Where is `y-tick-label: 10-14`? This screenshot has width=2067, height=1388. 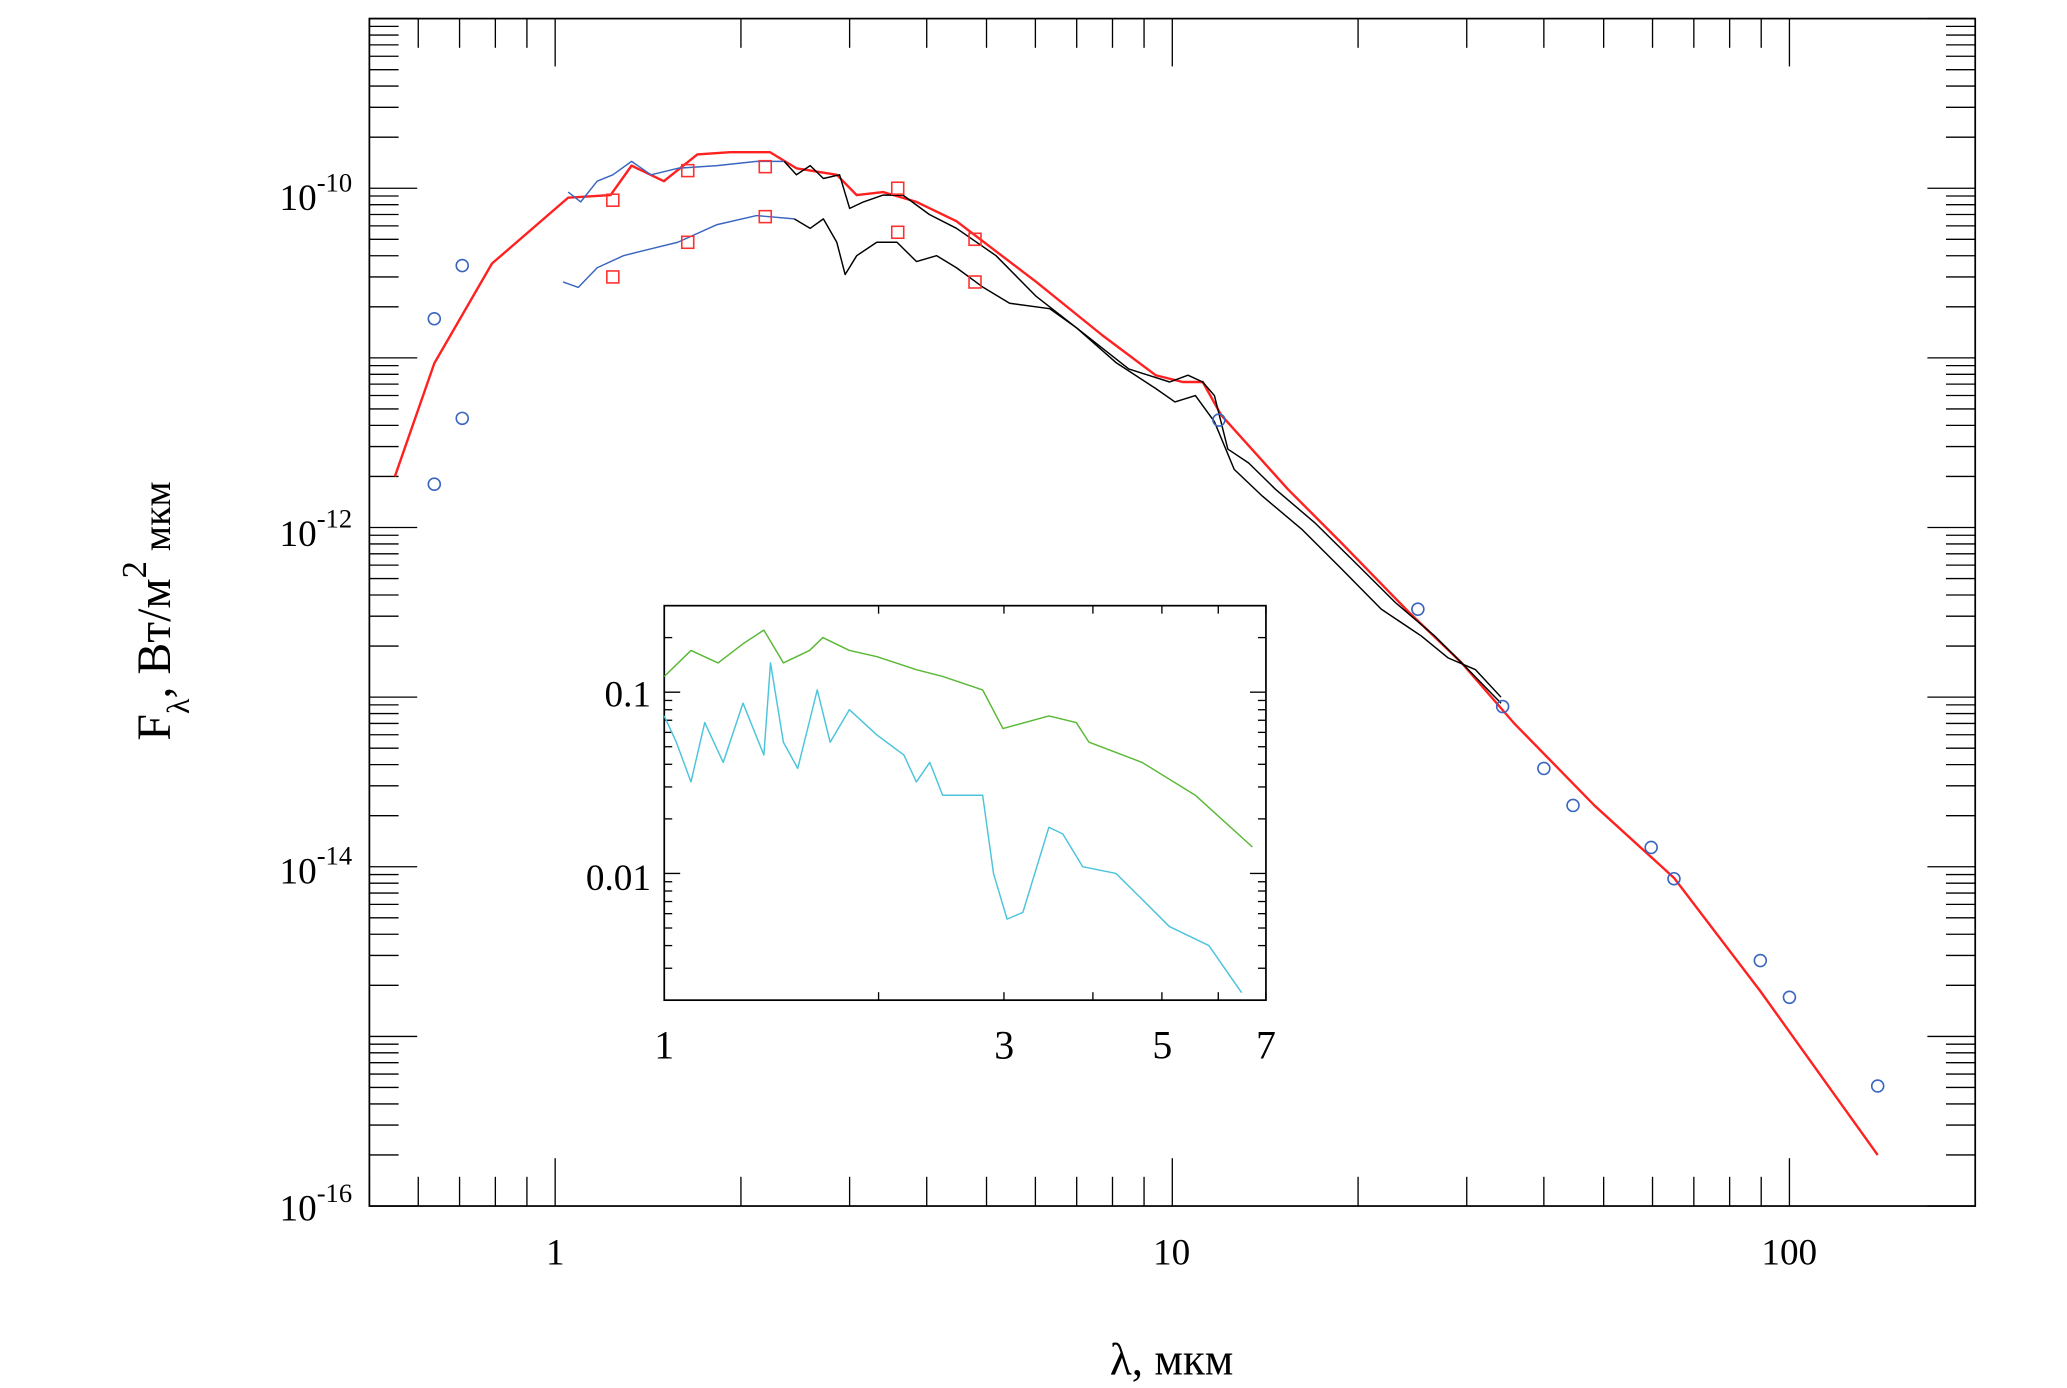 y-tick-label: 10-14 is located at coordinates (316, 867).